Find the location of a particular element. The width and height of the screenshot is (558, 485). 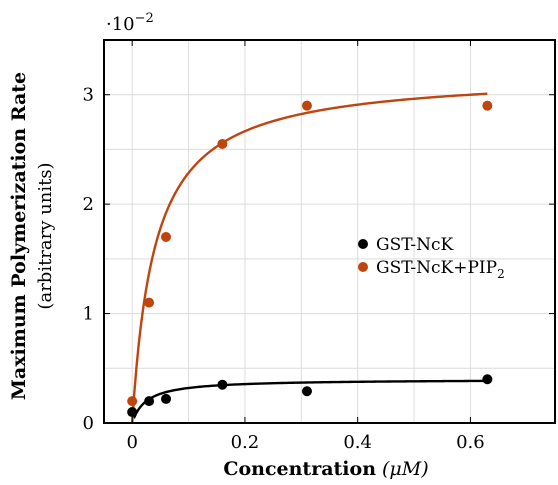

x-tick-label: 0 is located at coordinates (131, 442).